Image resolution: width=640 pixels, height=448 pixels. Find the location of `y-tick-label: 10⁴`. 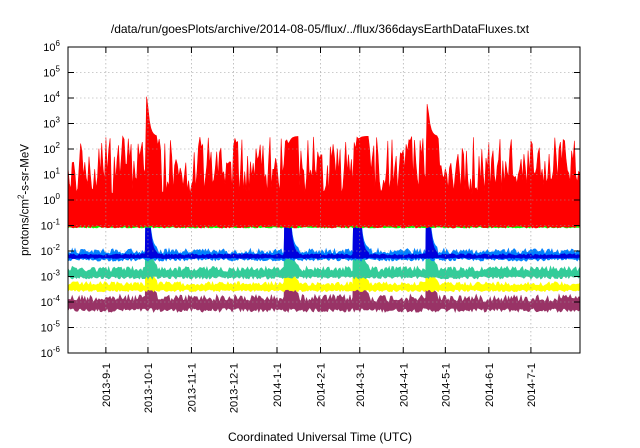

y-tick-label: 10⁴ is located at coordinates (51, 97).